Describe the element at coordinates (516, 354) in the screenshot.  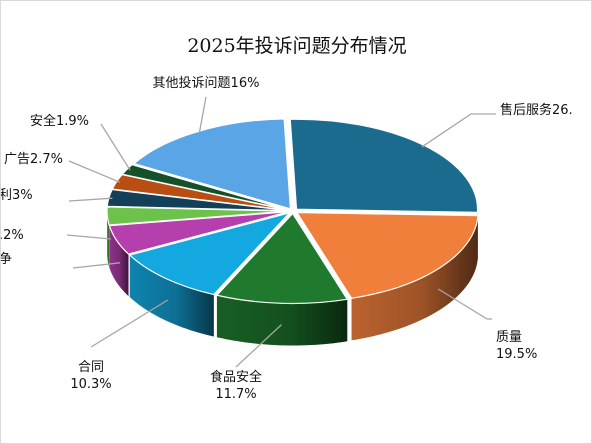
I see `slice-percent-2: 19.5%` at that location.